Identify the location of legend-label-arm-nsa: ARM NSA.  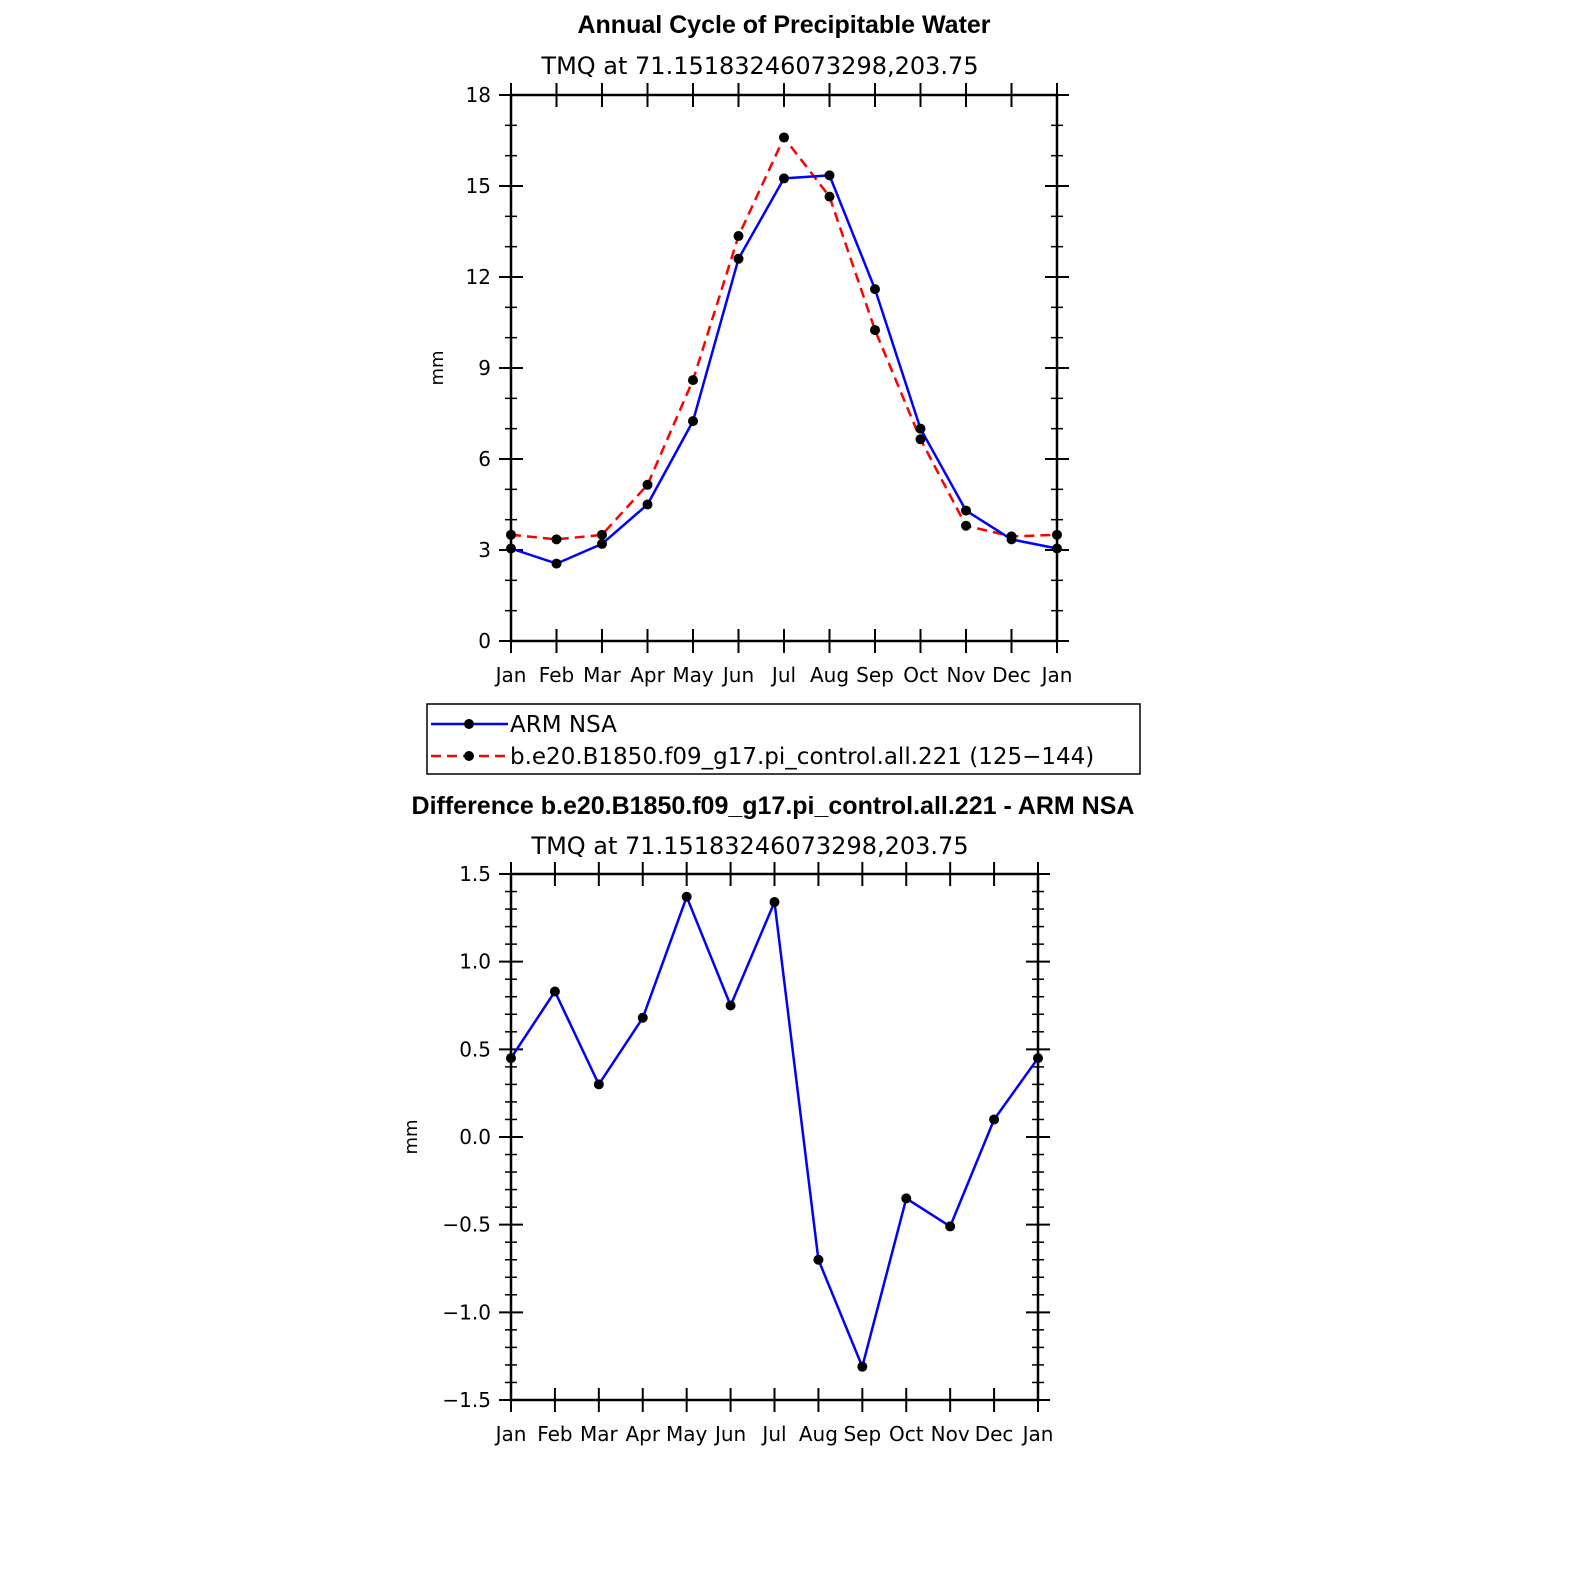
(563, 725).